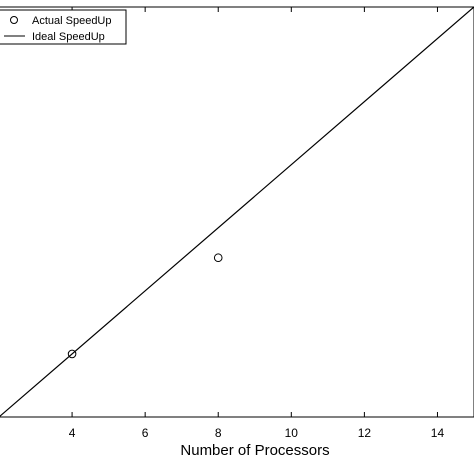 Image resolution: width=474 pixels, height=474 pixels. What do you see at coordinates (218, 433) in the screenshot?
I see `x-tick-label: 8` at bounding box center [218, 433].